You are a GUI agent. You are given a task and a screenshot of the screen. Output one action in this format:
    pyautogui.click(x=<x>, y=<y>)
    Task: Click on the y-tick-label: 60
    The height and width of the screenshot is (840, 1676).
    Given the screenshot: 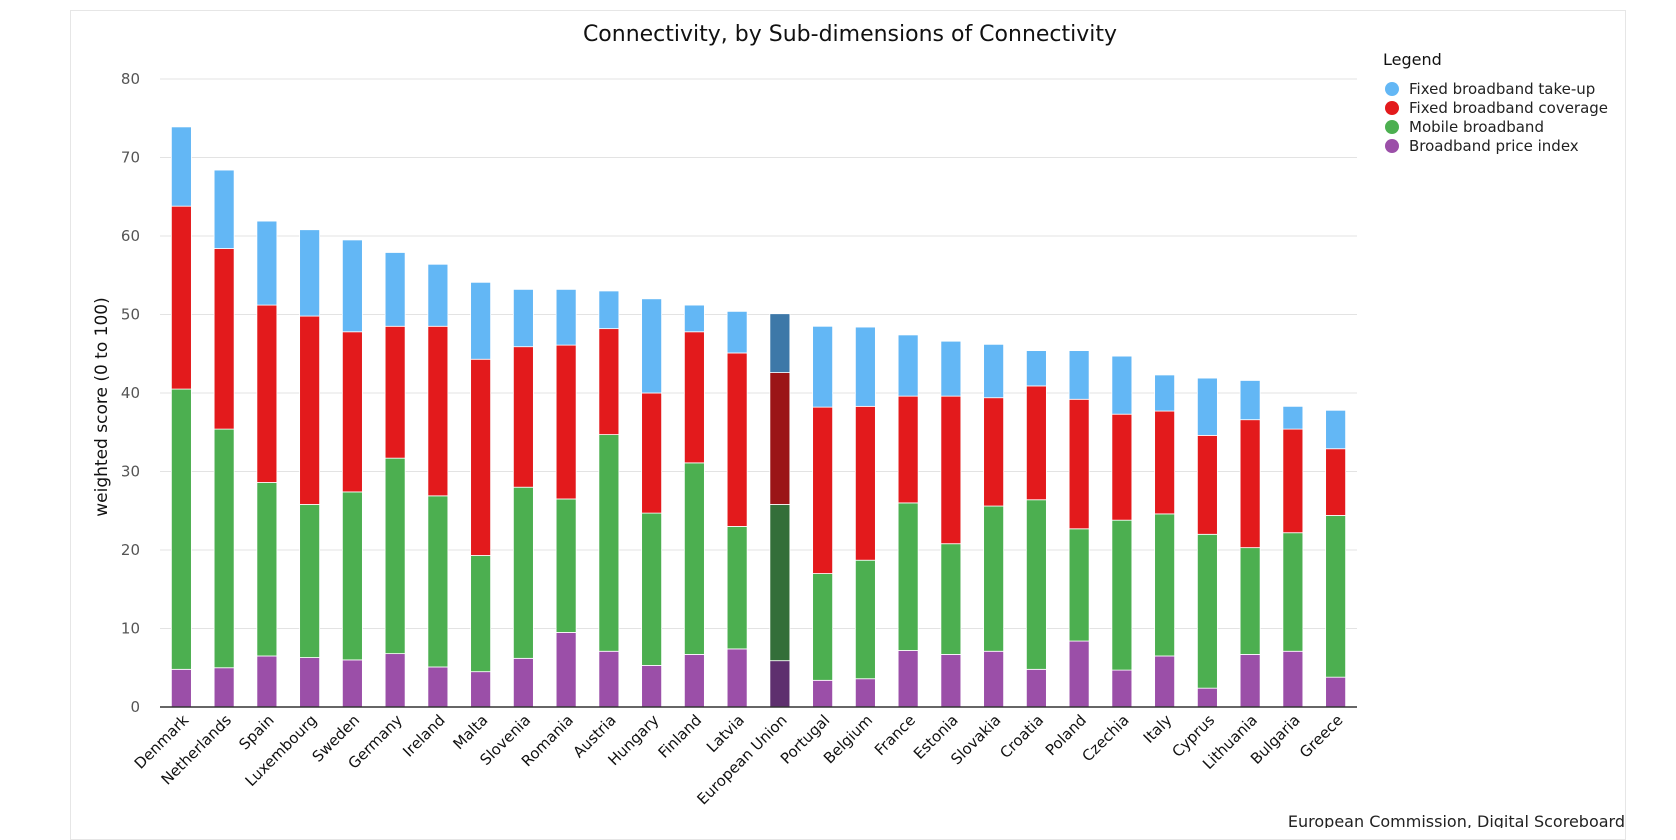 What is the action you would take?
    pyautogui.click(x=130, y=236)
    